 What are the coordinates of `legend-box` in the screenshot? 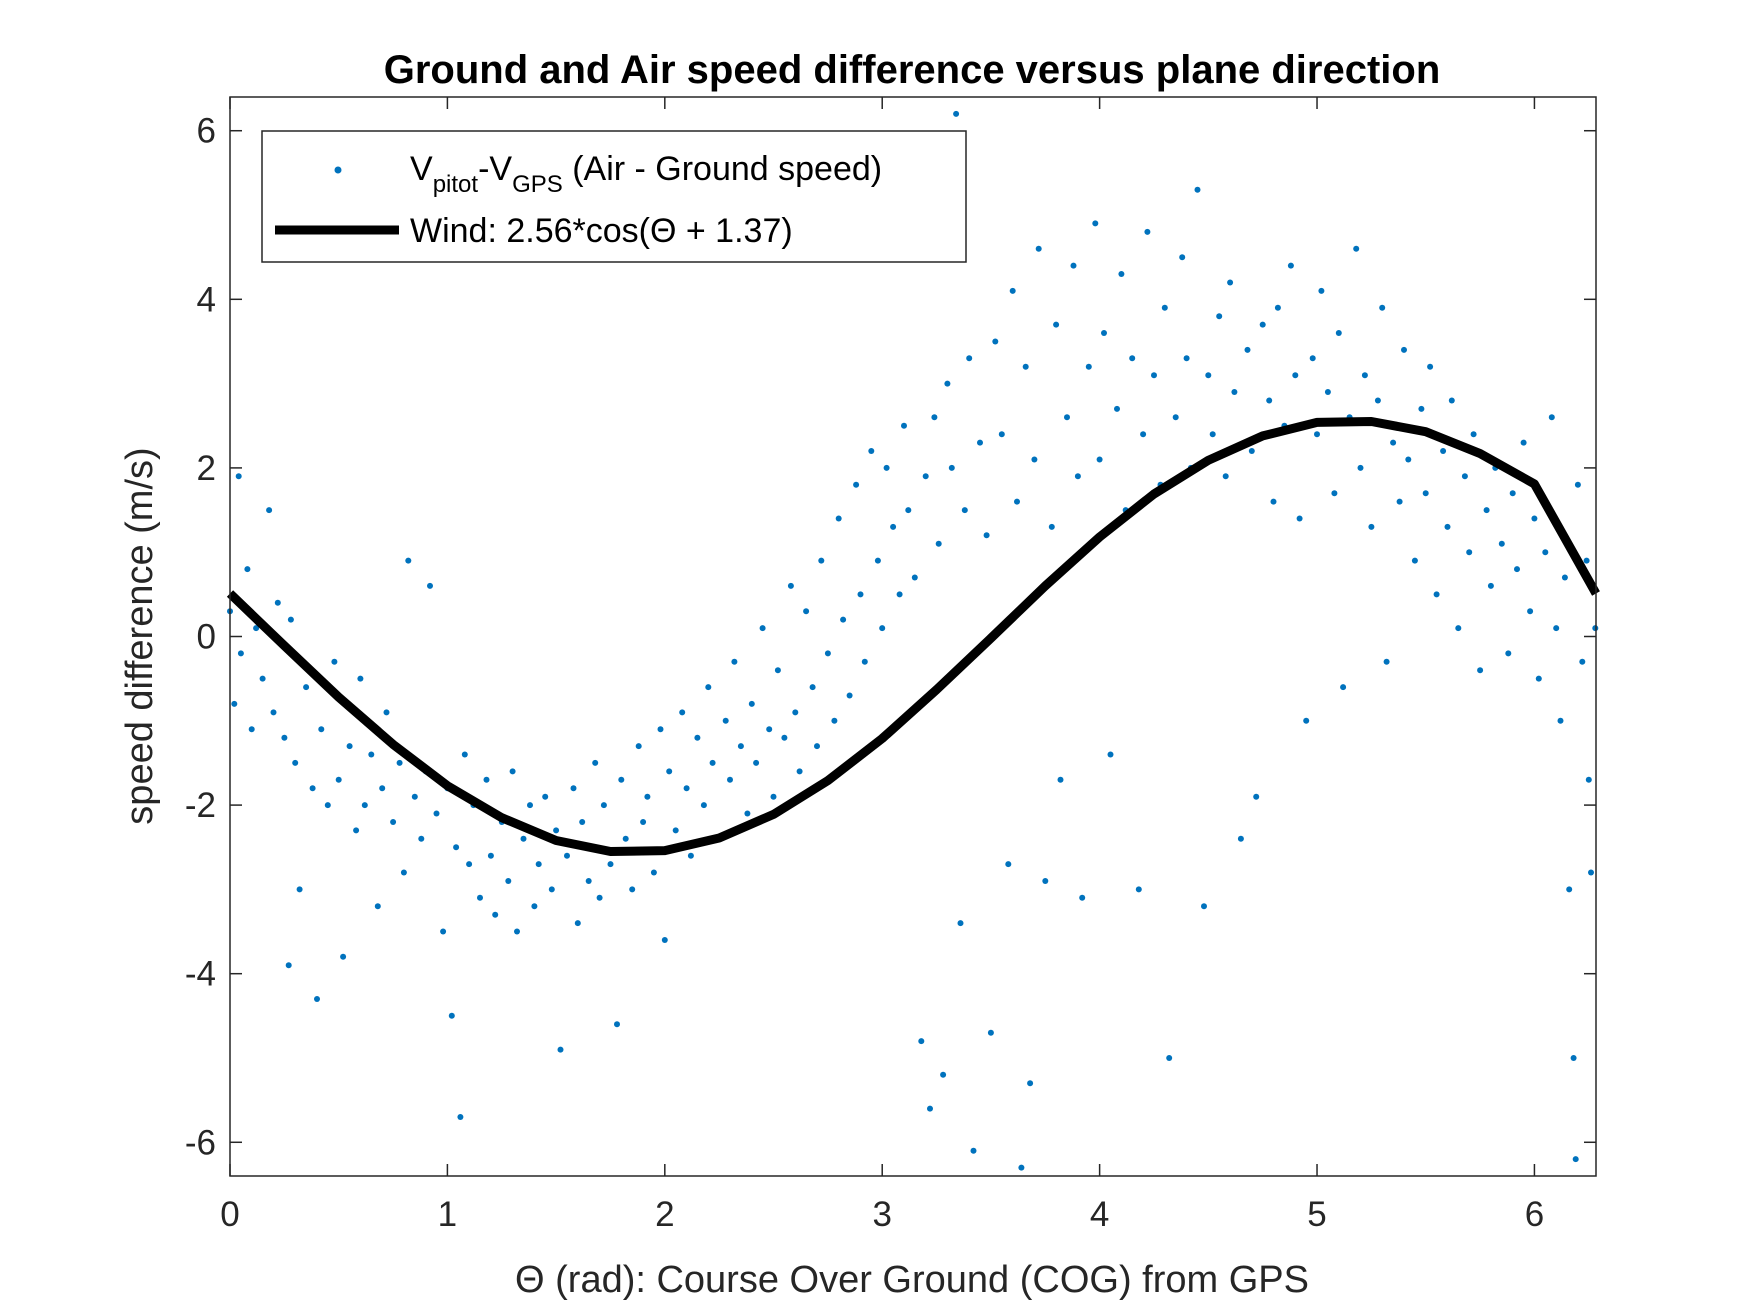 It's located at (614, 196).